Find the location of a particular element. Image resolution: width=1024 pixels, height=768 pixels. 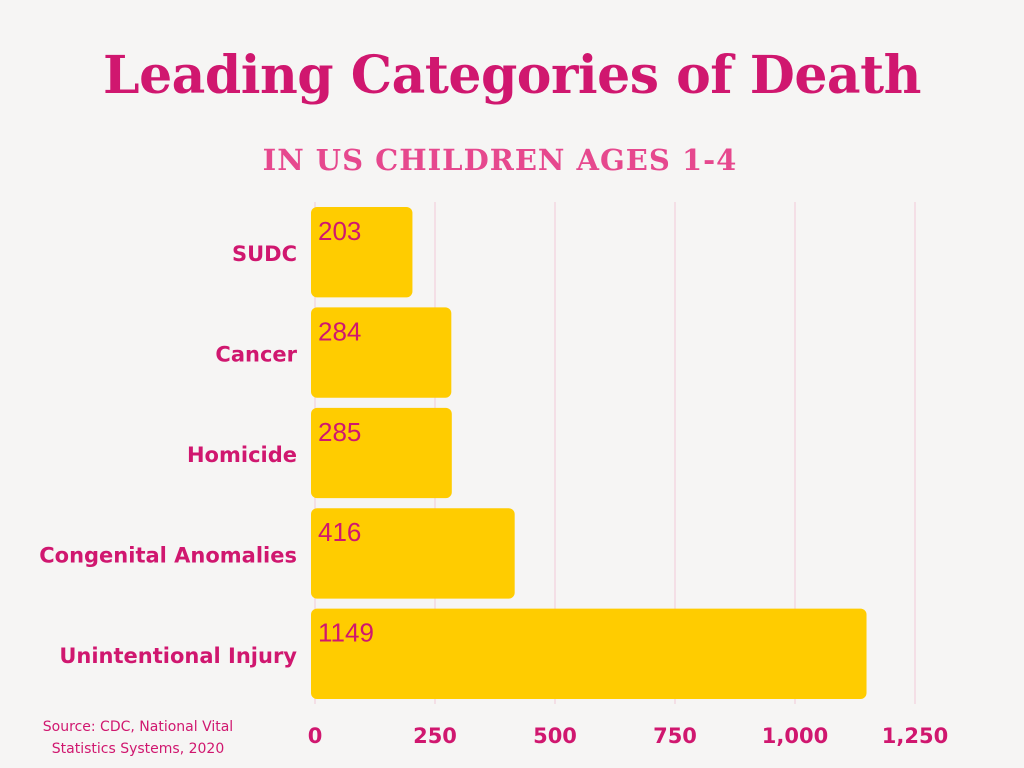

chart-title: Leading Categories of Death is located at coordinates (512, 75).